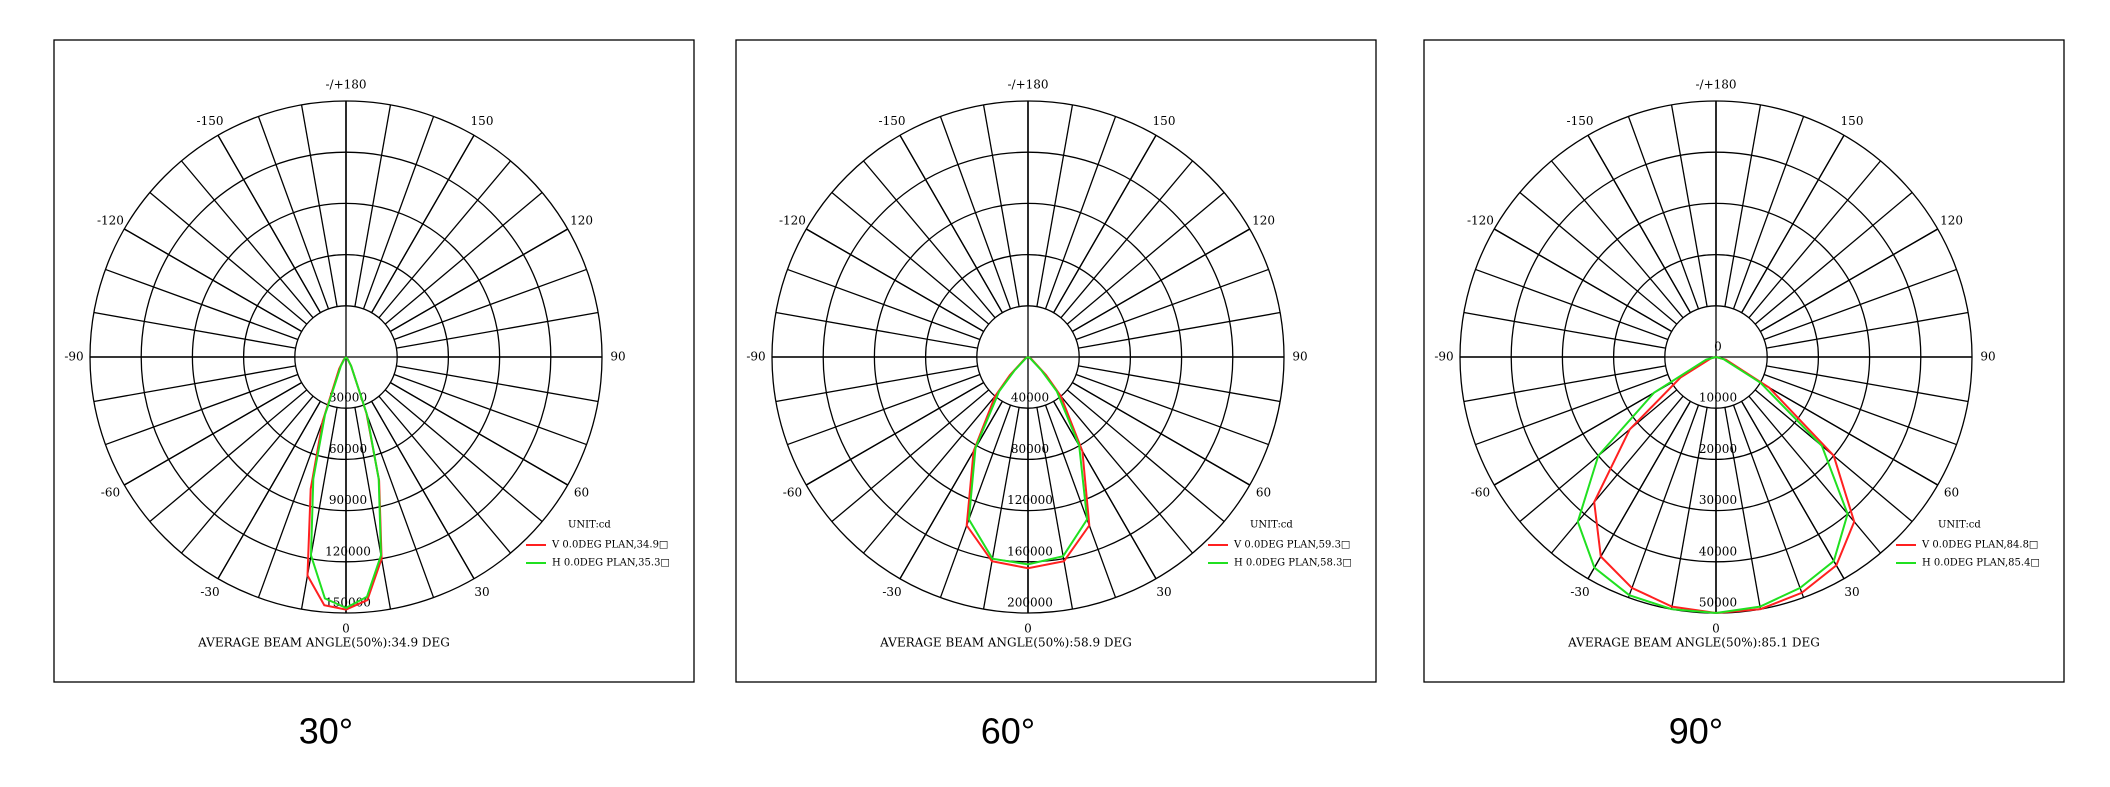  Describe the element at coordinates (1030, 603) in the screenshot. I see `r-tick-label: 200000` at that location.